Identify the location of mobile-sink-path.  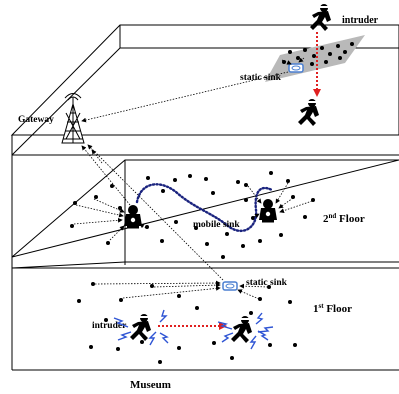
(204, 208).